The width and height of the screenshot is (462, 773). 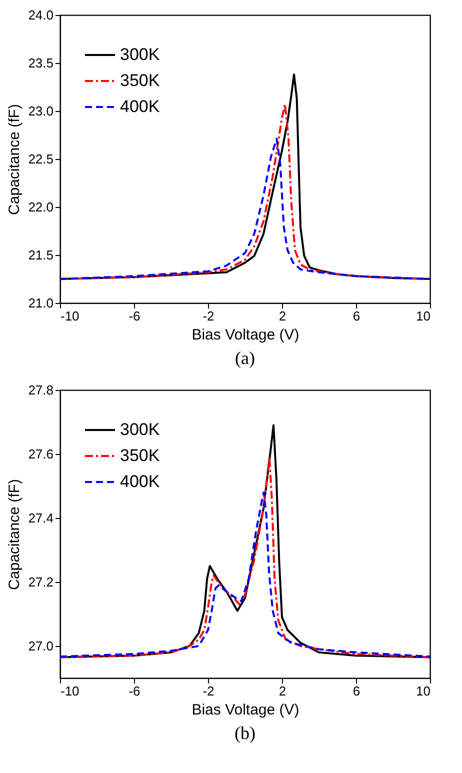 I want to click on y-tick-label: 22.0, so click(x=41, y=207).